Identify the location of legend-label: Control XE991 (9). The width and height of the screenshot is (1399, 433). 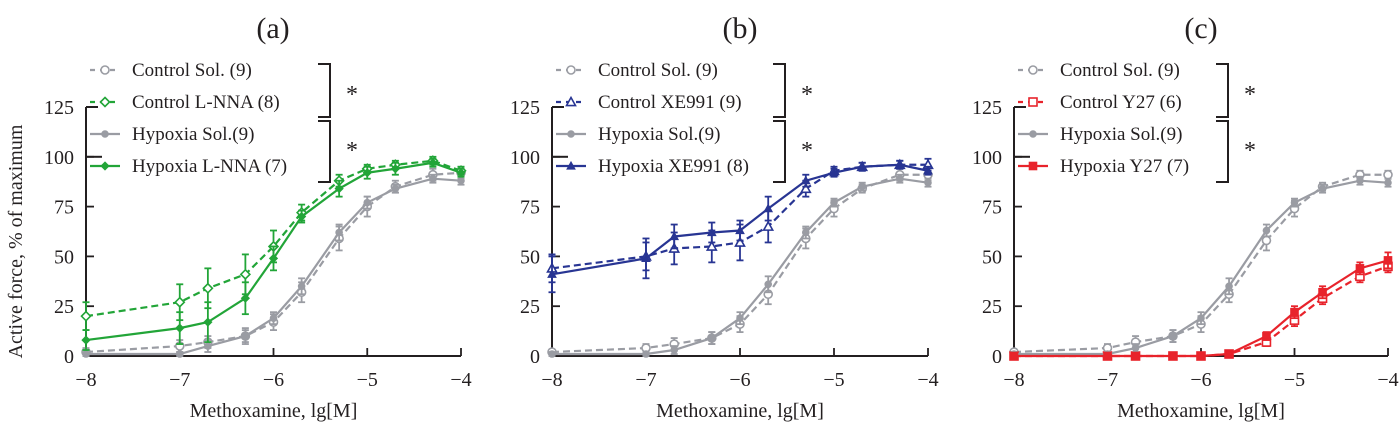
(670, 102).